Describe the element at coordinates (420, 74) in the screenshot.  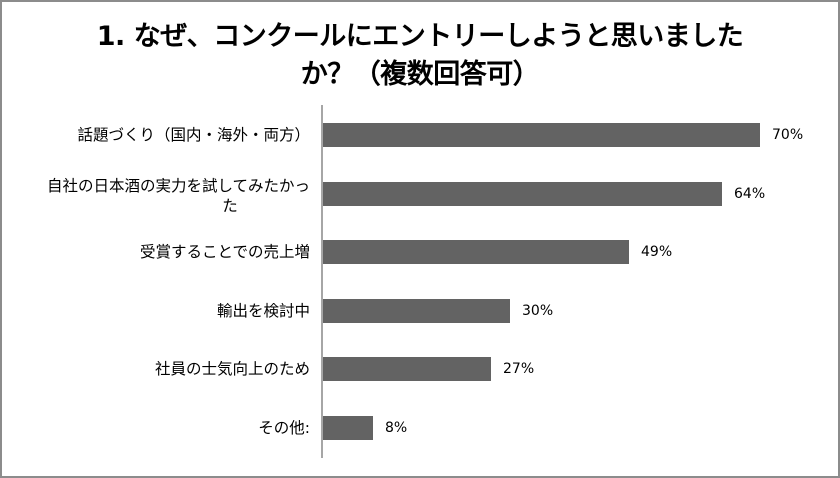
I see `chart-title-line-2: か？（複数回答可）` at that location.